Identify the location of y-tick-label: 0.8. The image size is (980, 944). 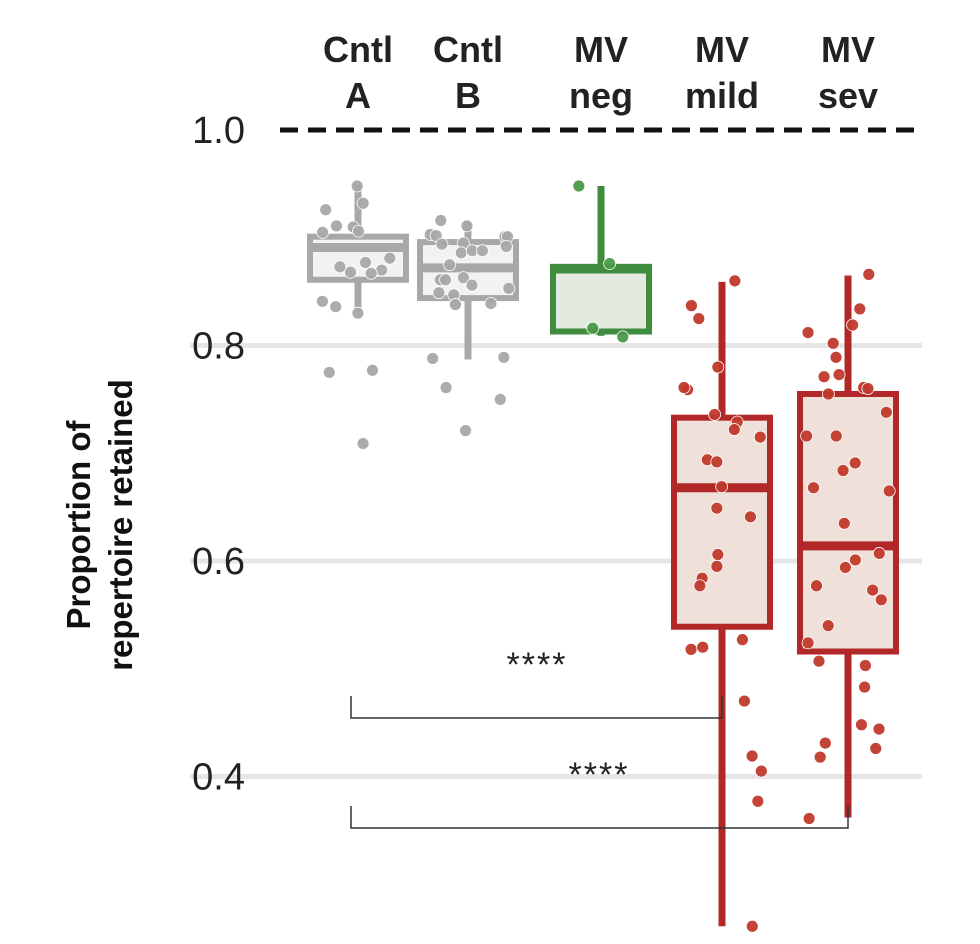
(218, 347).